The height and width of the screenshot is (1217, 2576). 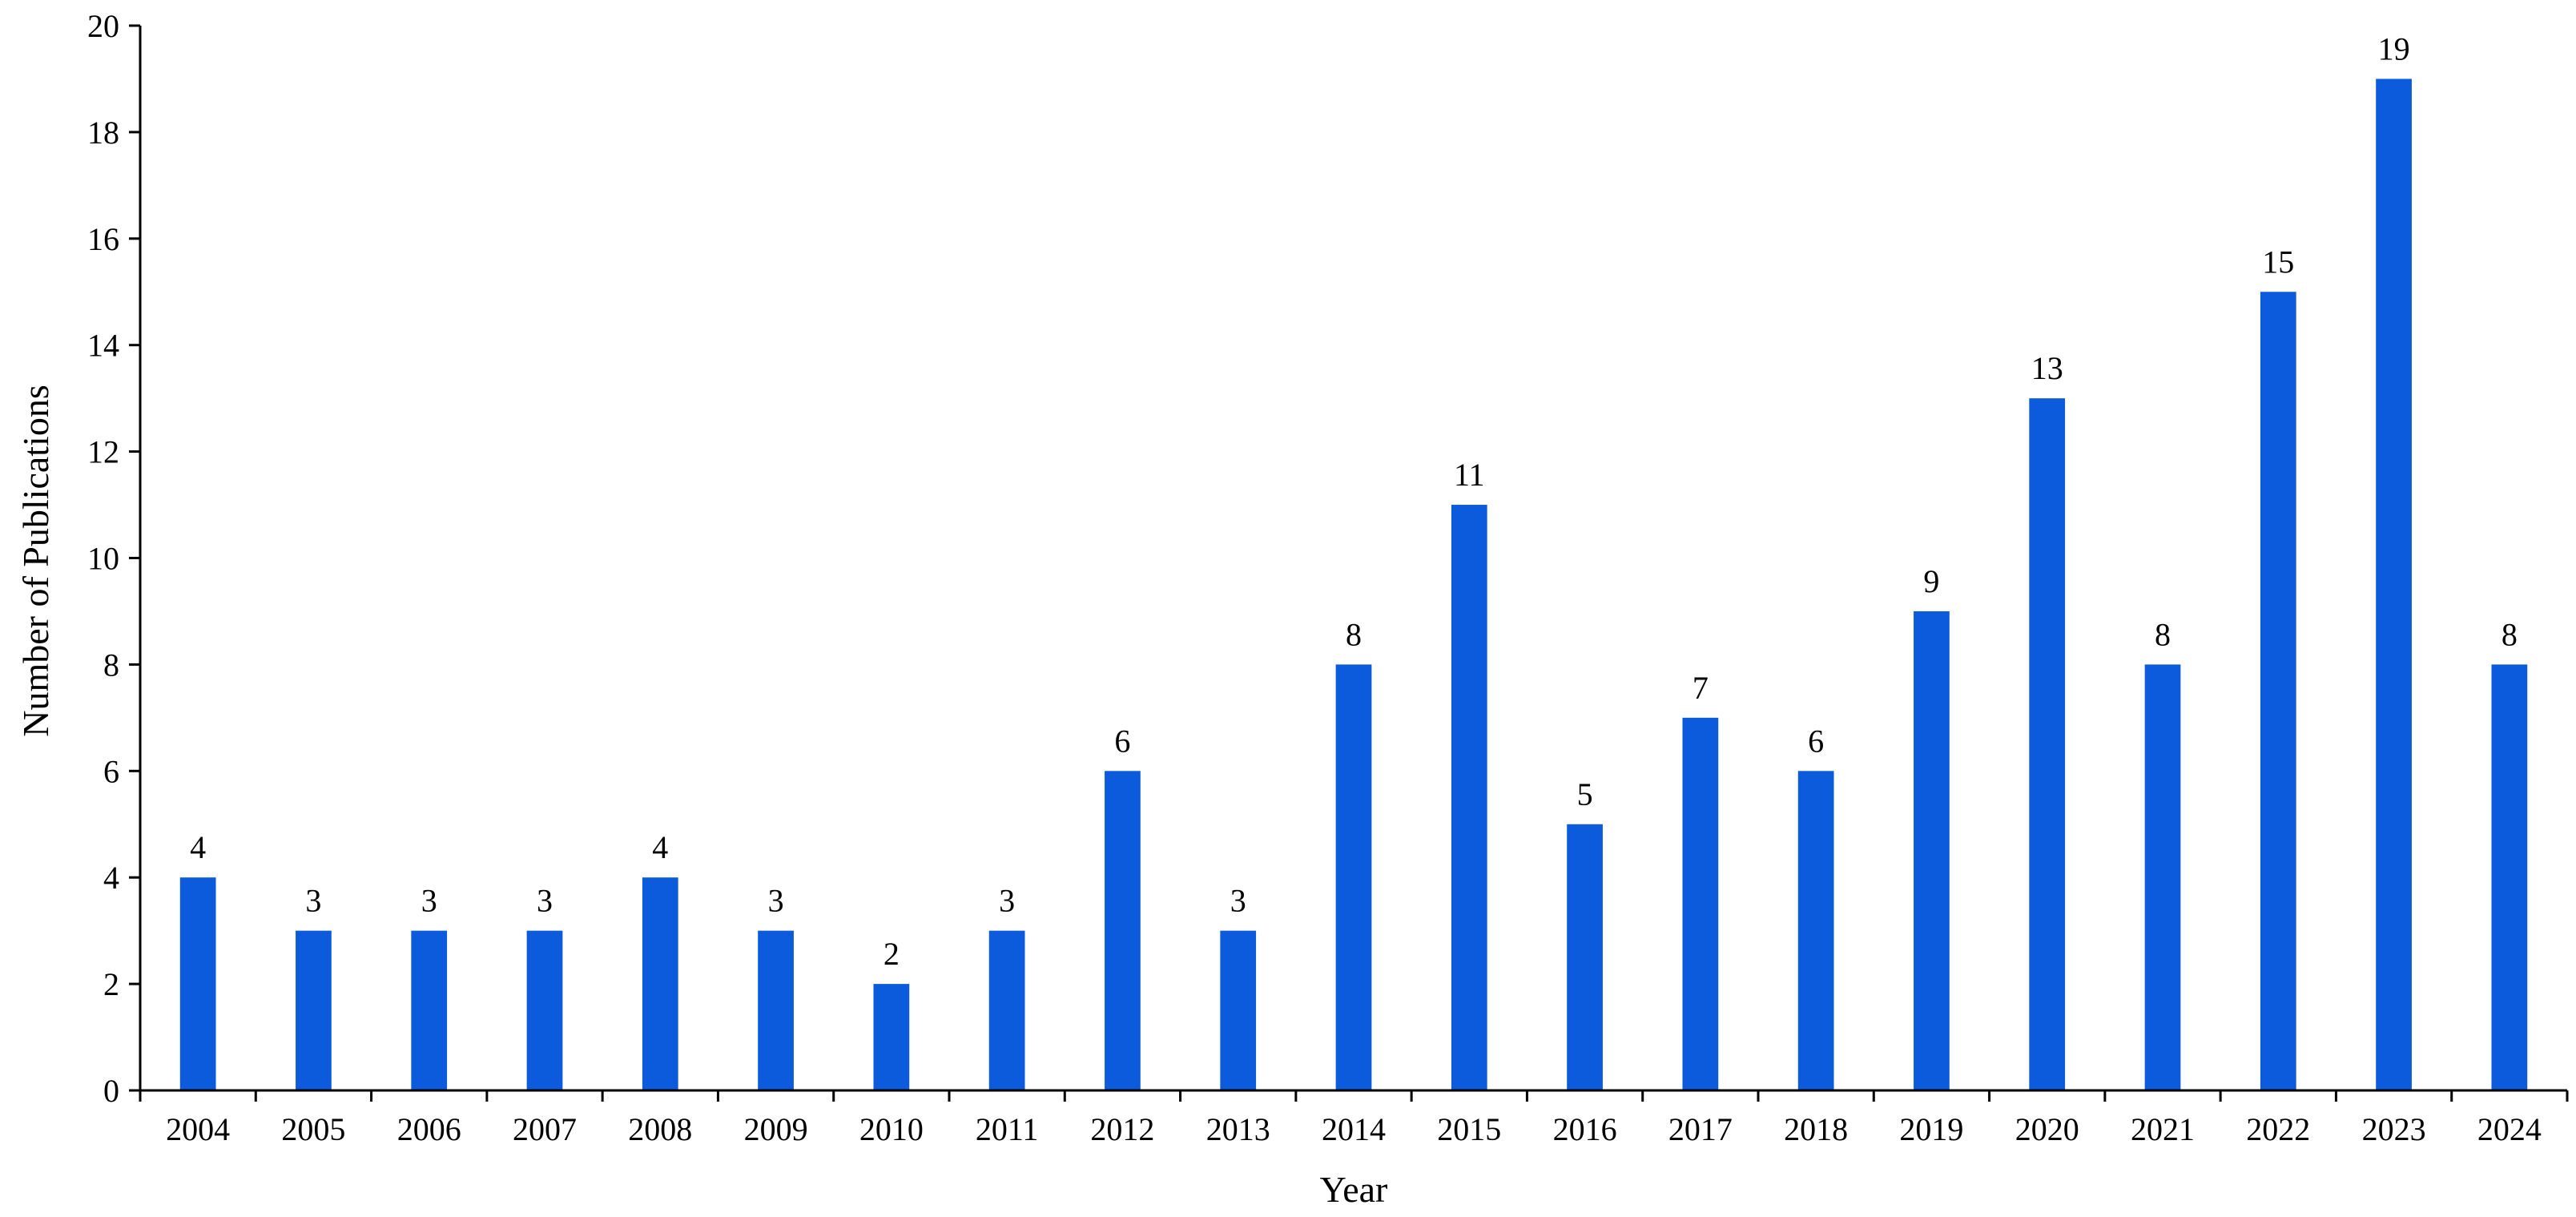 I want to click on bar-2020, so click(x=2047, y=744).